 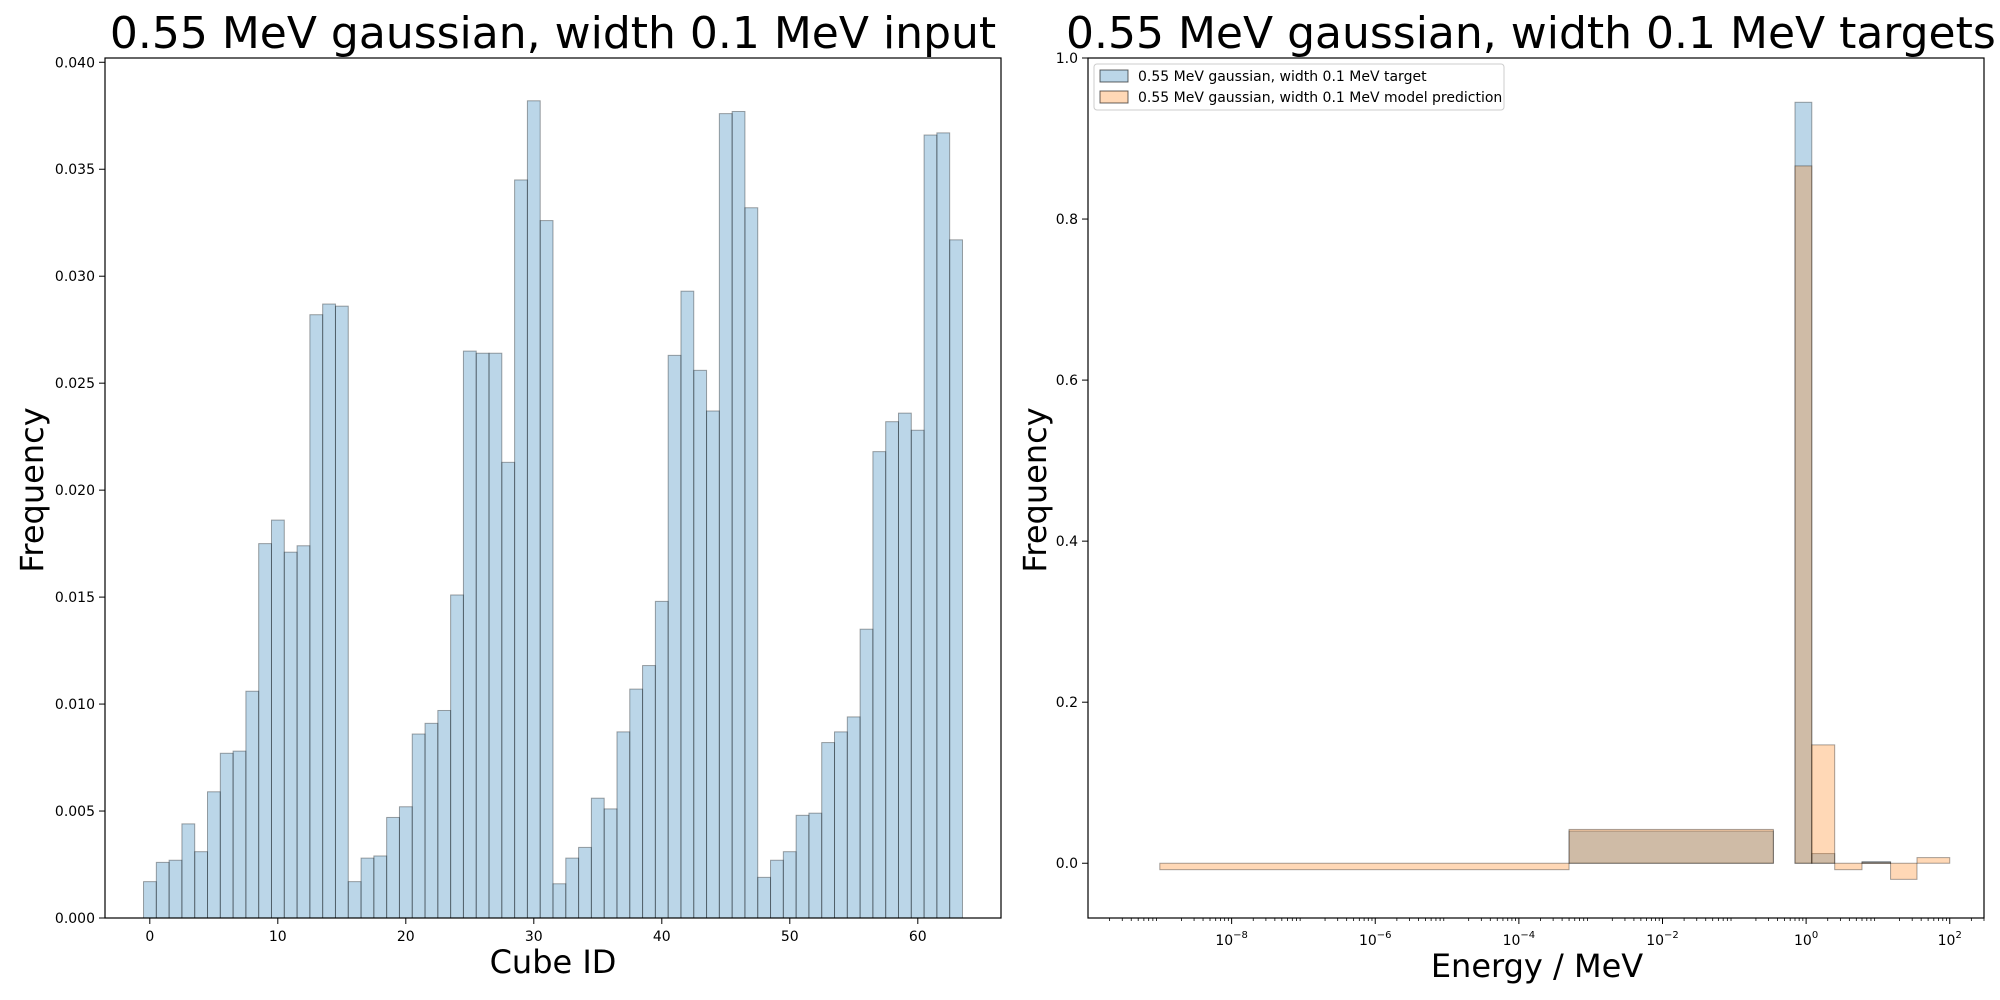 I want to click on right-y-axis-label: Frequency, so click(x=1035, y=489).